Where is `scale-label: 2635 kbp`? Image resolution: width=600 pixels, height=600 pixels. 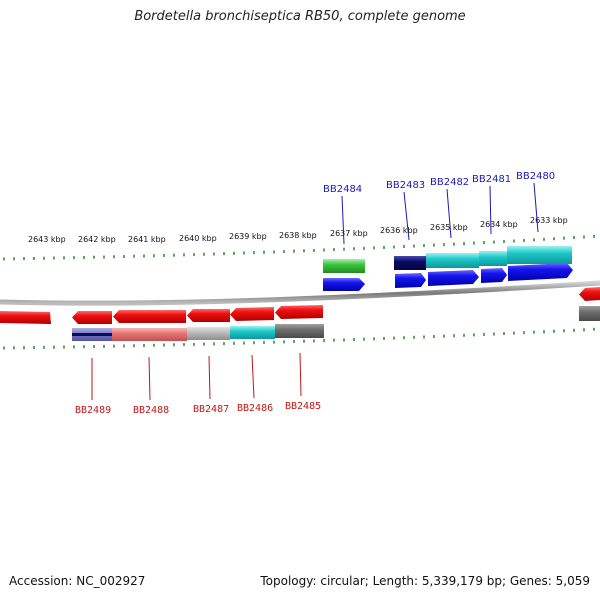
scale-label: 2635 kbp is located at coordinates (449, 227).